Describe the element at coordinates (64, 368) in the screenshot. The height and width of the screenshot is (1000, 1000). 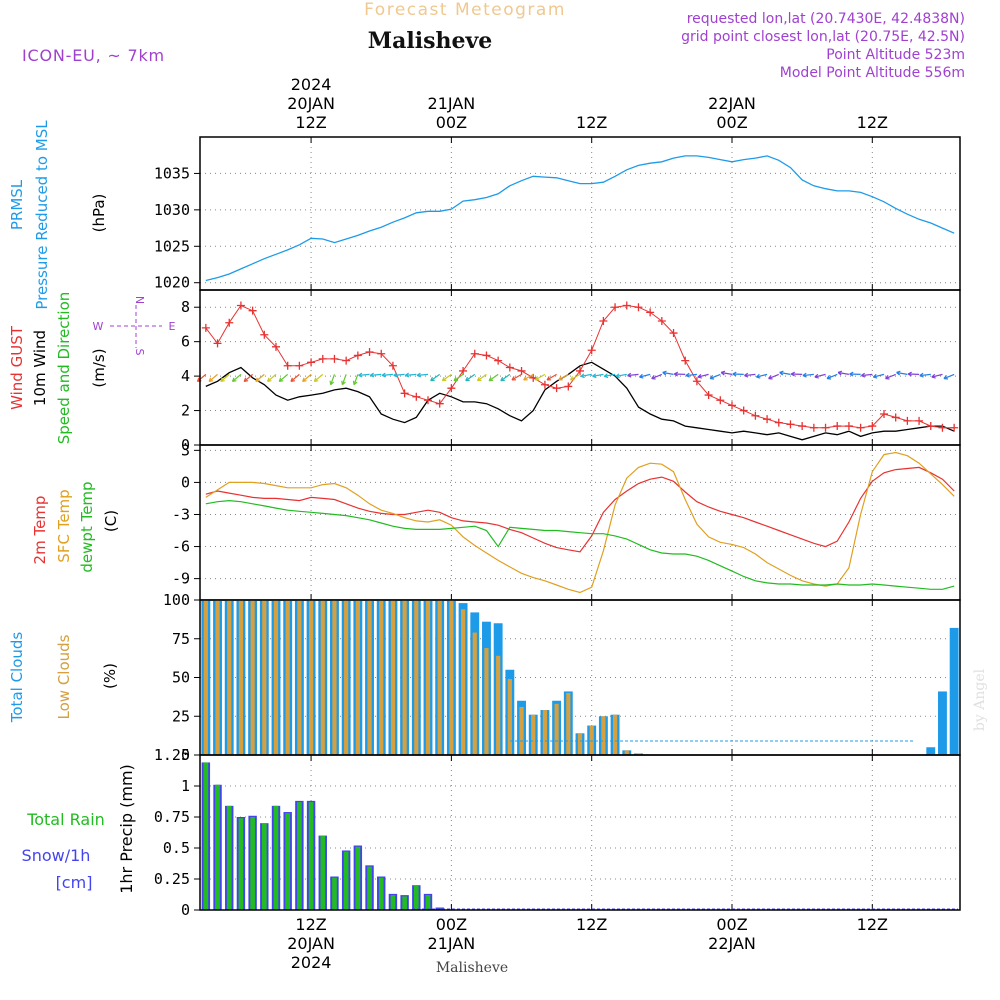
I see `wind-dir-label: Speed and Direction` at that location.